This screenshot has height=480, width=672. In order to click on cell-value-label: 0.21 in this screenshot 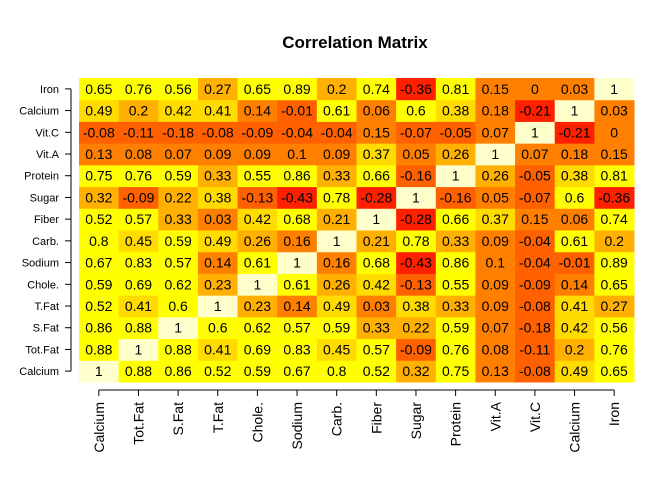, I will do `click(376, 241)`.